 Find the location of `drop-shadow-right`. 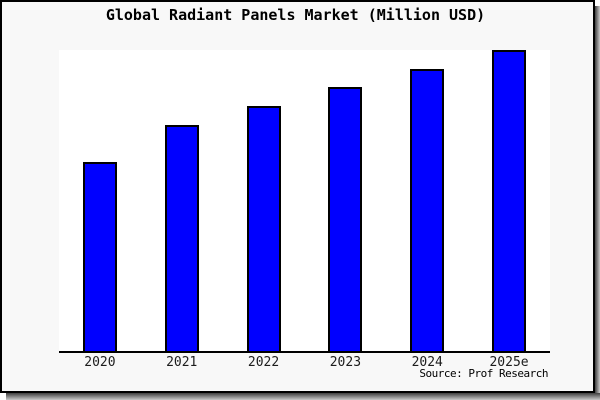

drop-shadow-right is located at coordinates (597, 203).